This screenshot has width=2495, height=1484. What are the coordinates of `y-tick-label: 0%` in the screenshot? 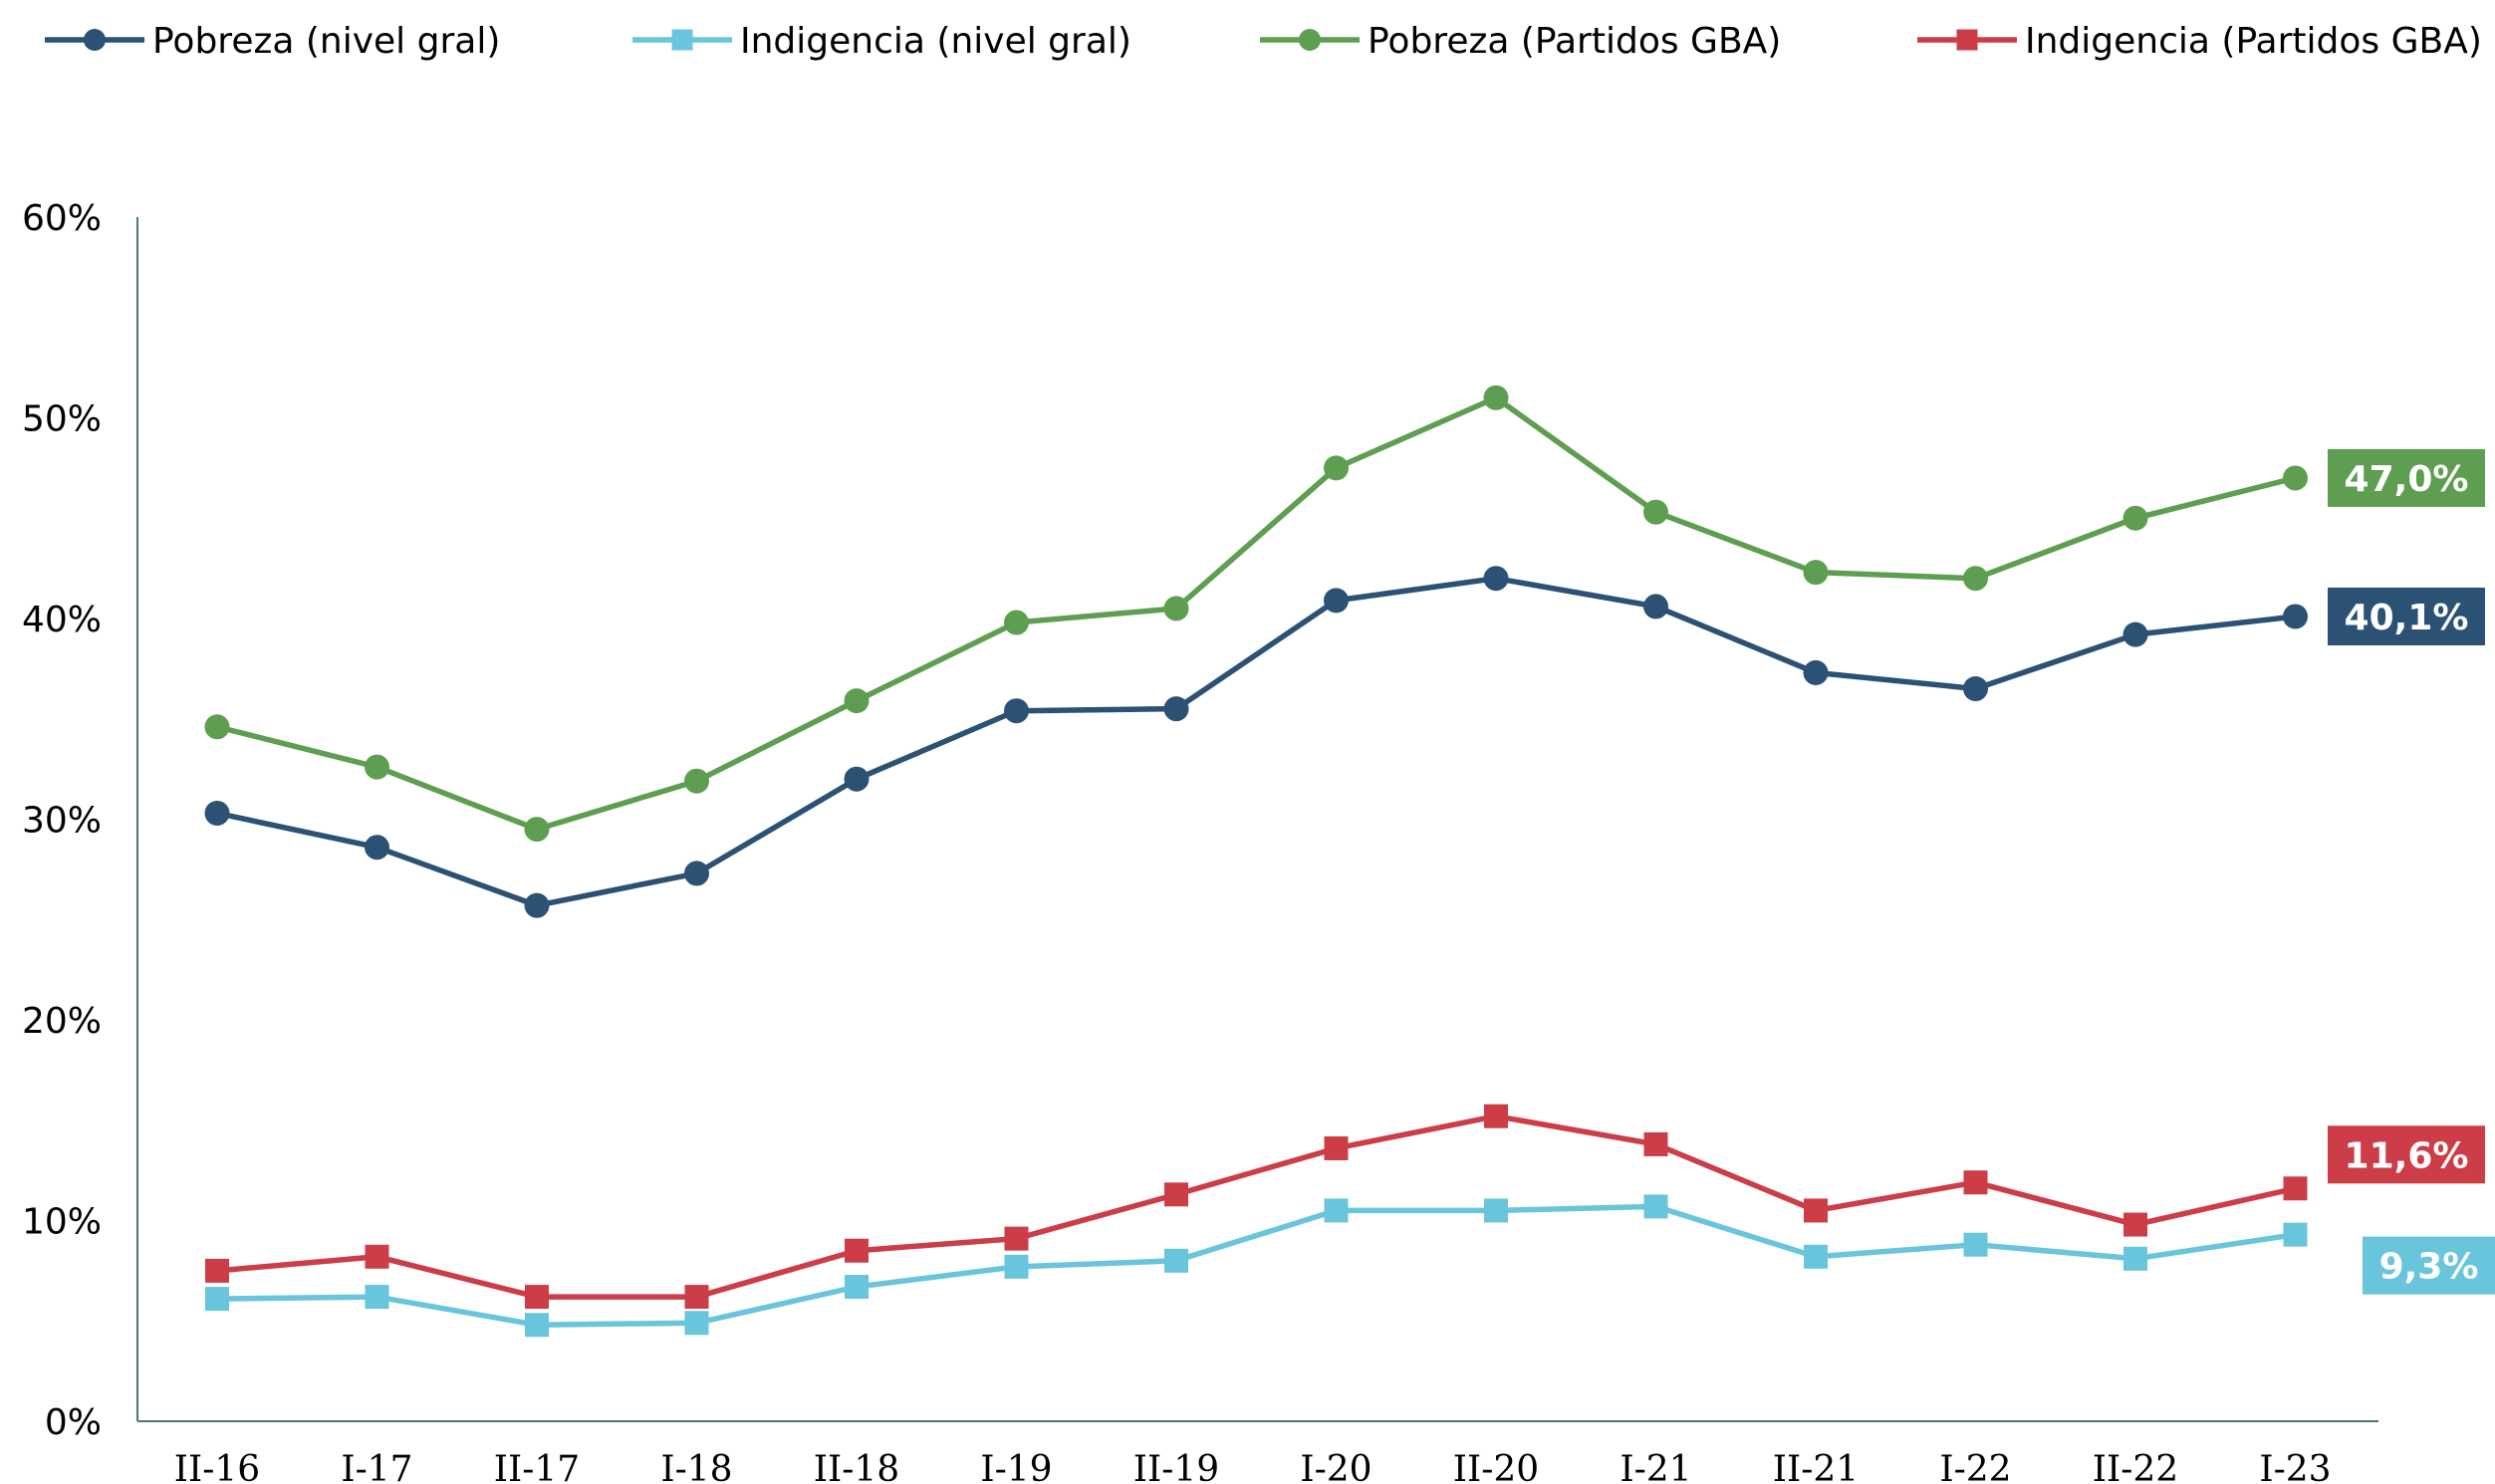 It's located at (73, 1422).